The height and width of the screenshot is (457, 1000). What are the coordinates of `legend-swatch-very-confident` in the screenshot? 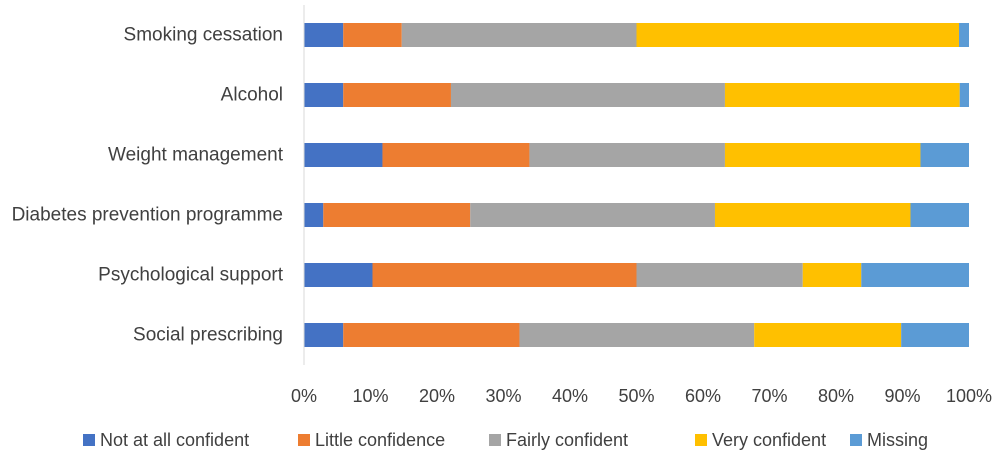 It's located at (701, 440).